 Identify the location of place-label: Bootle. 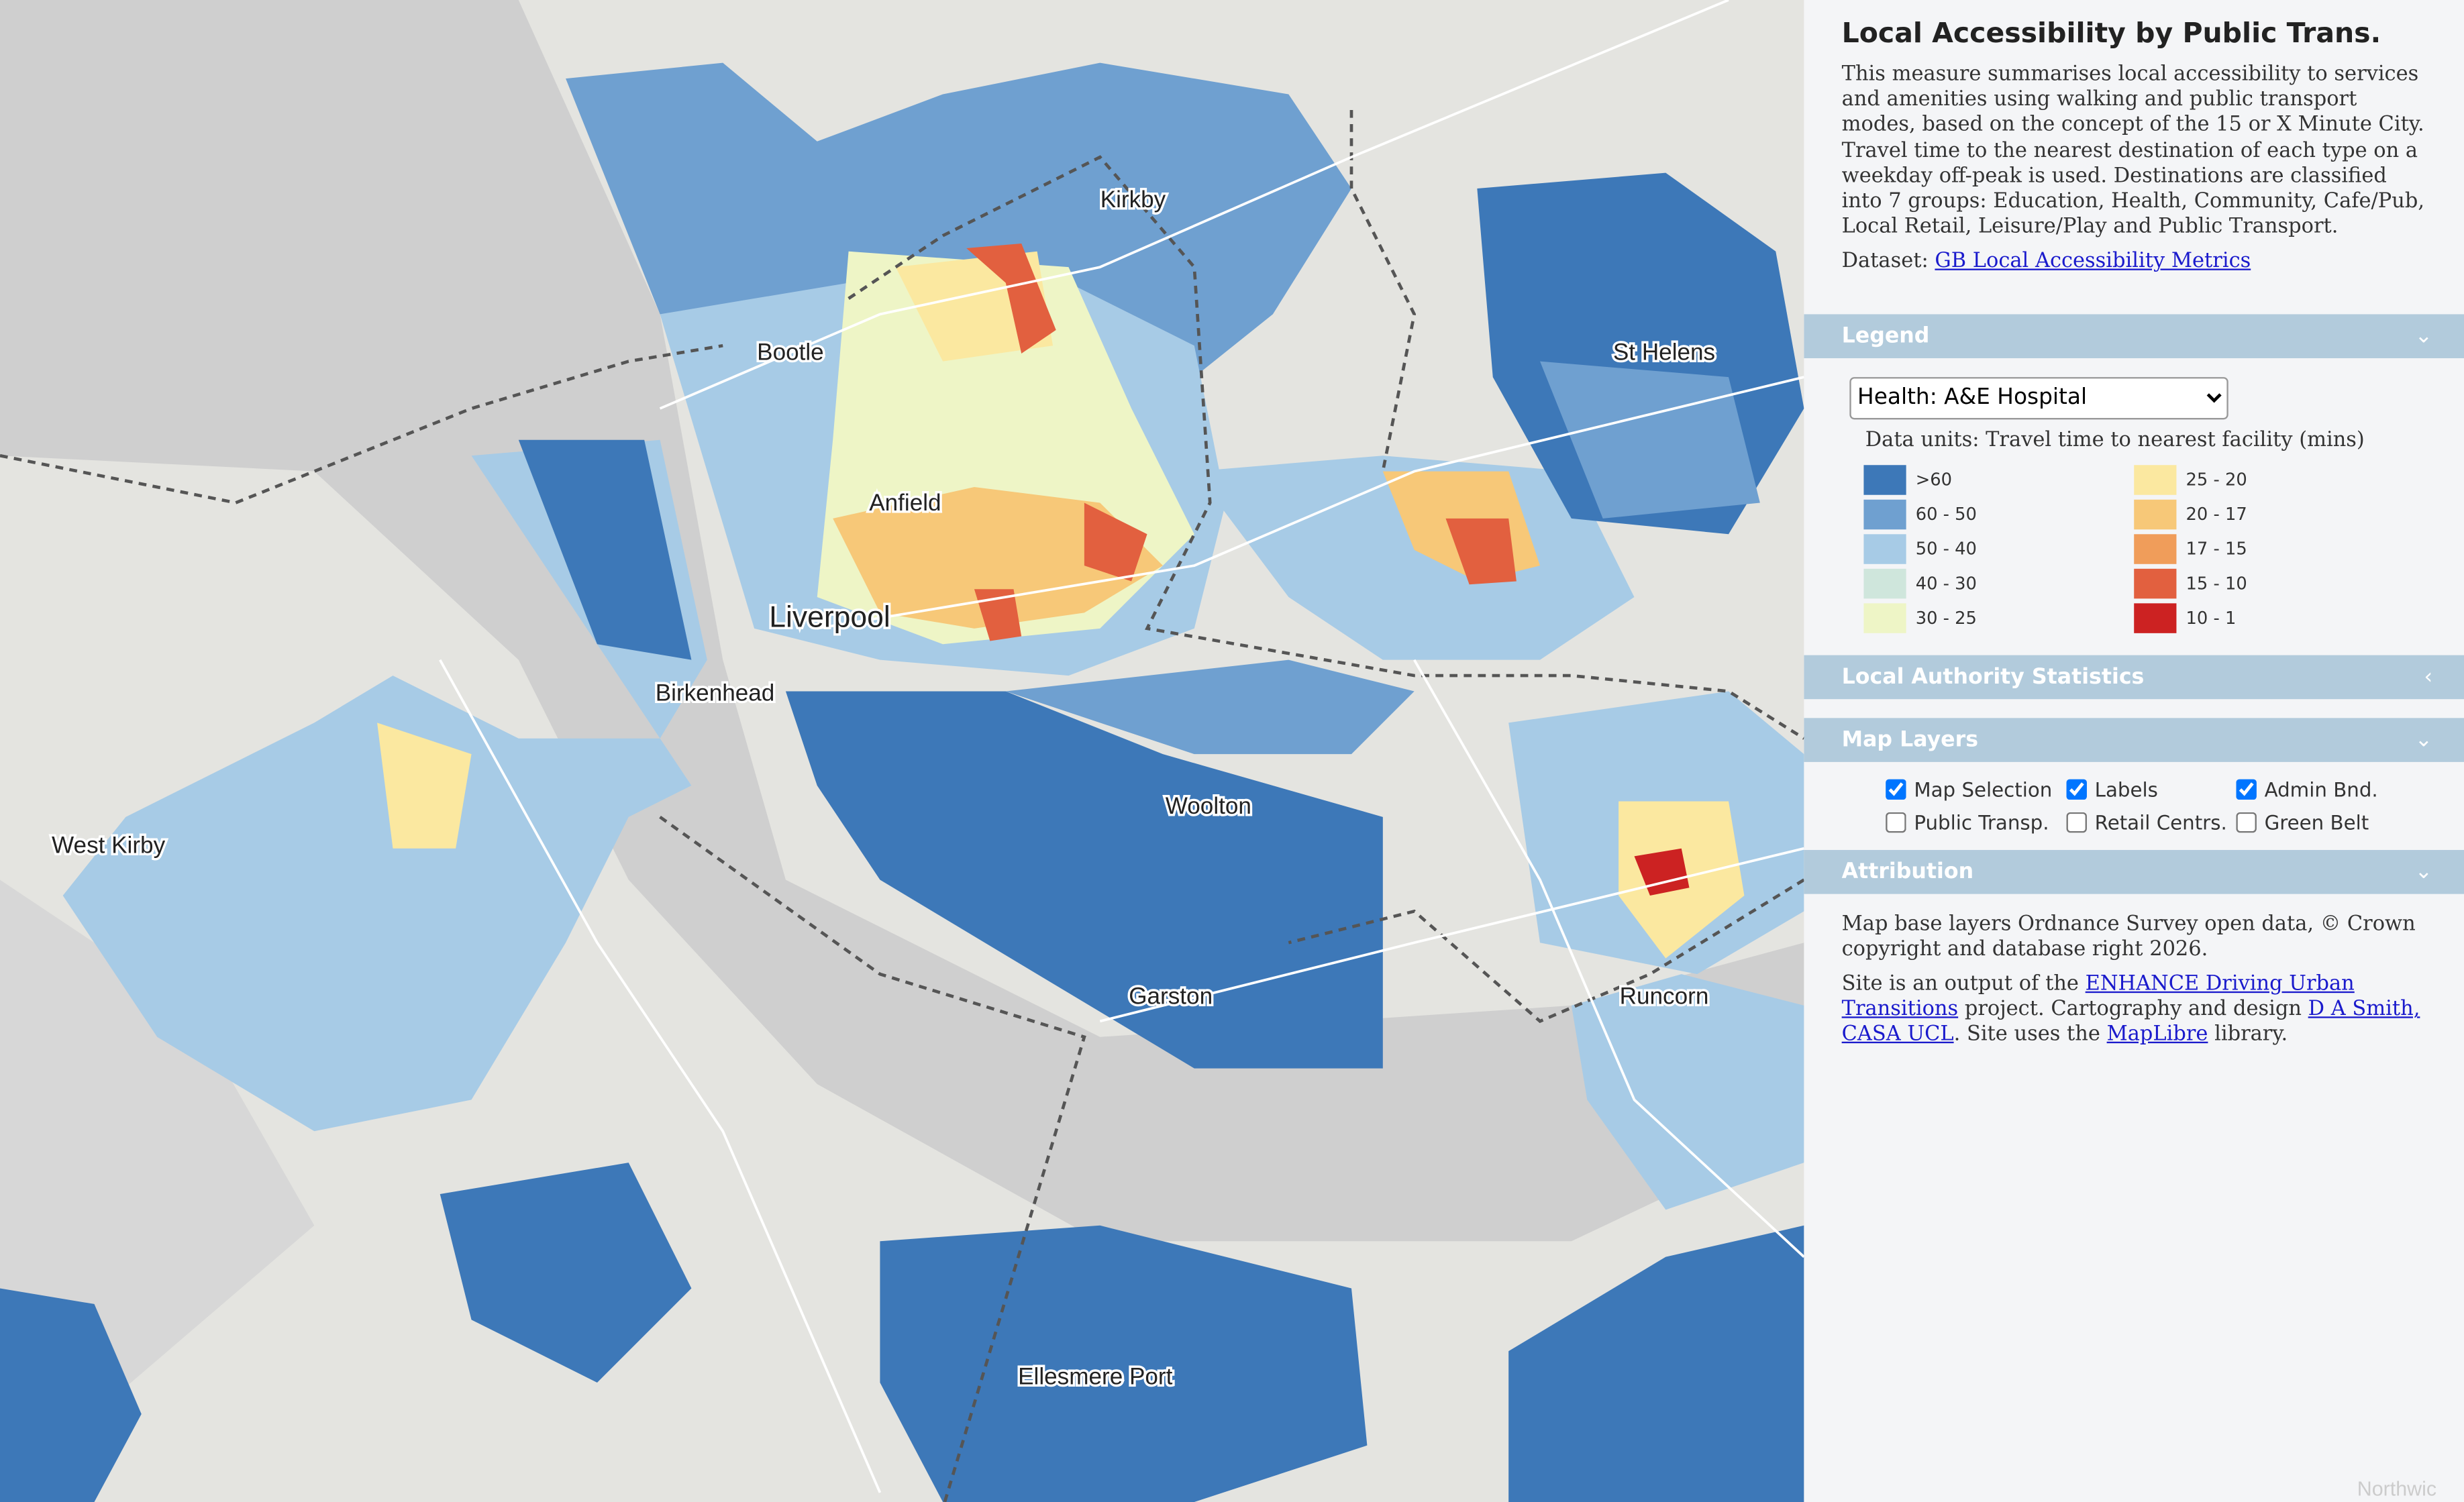
(790, 352).